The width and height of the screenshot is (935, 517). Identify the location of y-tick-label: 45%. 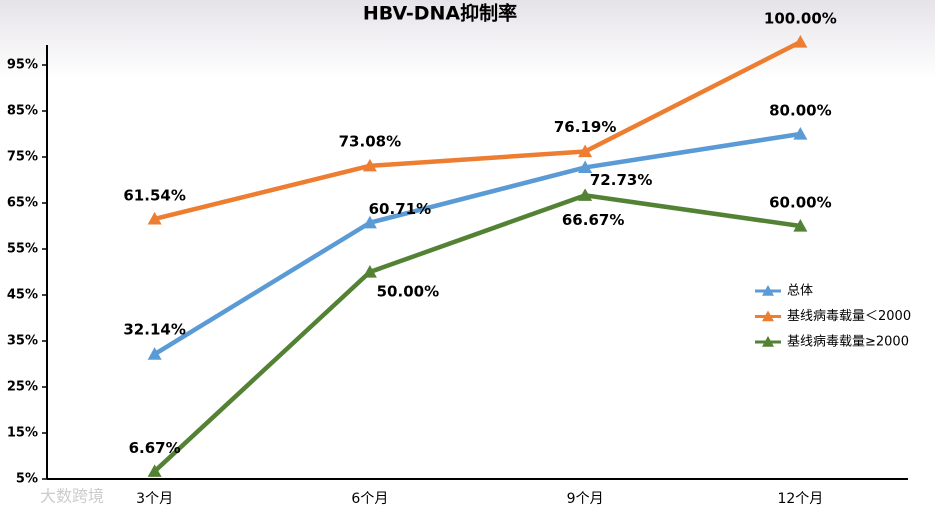
(22, 295).